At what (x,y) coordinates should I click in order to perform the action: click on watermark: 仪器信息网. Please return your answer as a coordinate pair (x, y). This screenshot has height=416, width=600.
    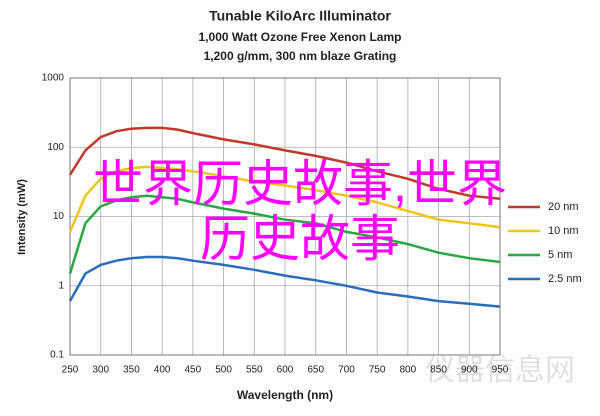
    Looking at the image, I should click on (500, 370).